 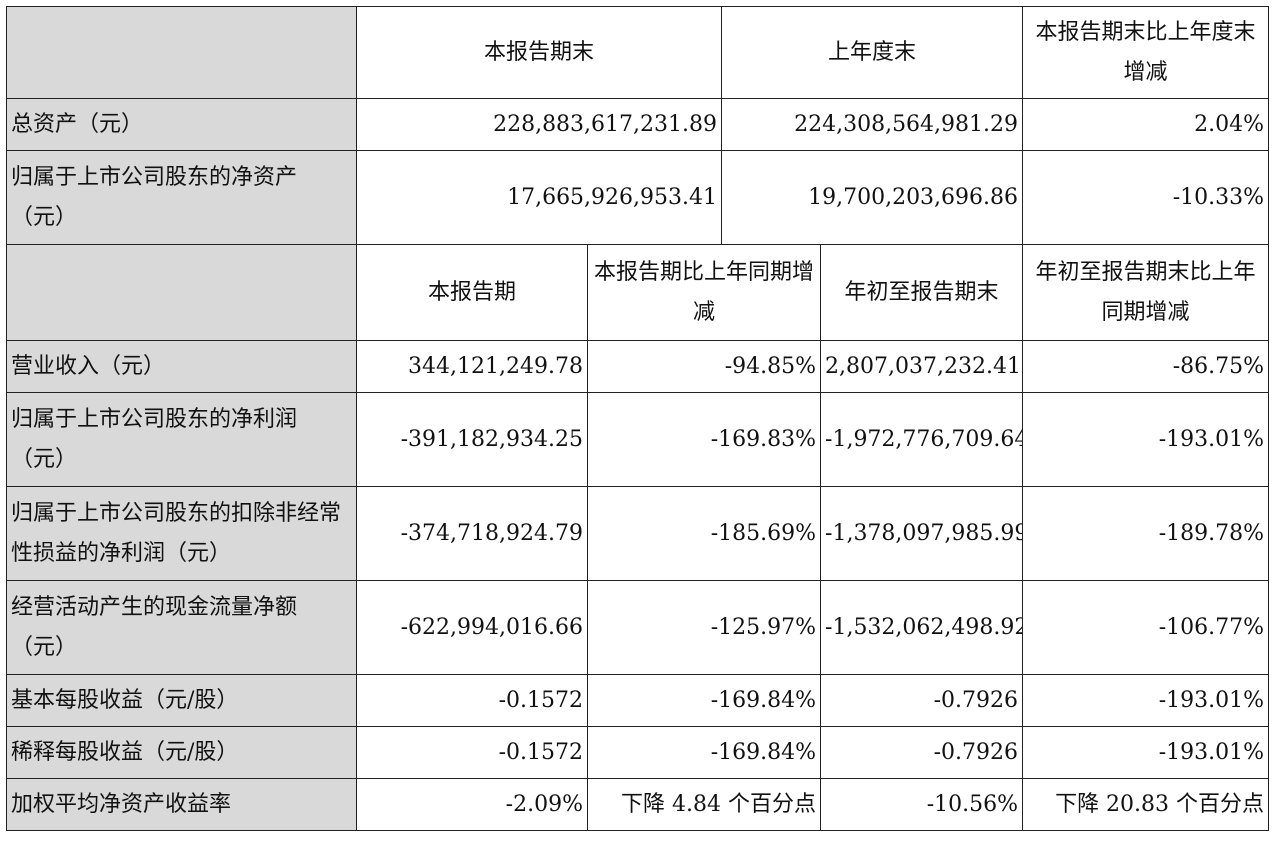 What do you see at coordinates (1146, 197) in the screenshot?
I see `value-change: -10.33%` at bounding box center [1146, 197].